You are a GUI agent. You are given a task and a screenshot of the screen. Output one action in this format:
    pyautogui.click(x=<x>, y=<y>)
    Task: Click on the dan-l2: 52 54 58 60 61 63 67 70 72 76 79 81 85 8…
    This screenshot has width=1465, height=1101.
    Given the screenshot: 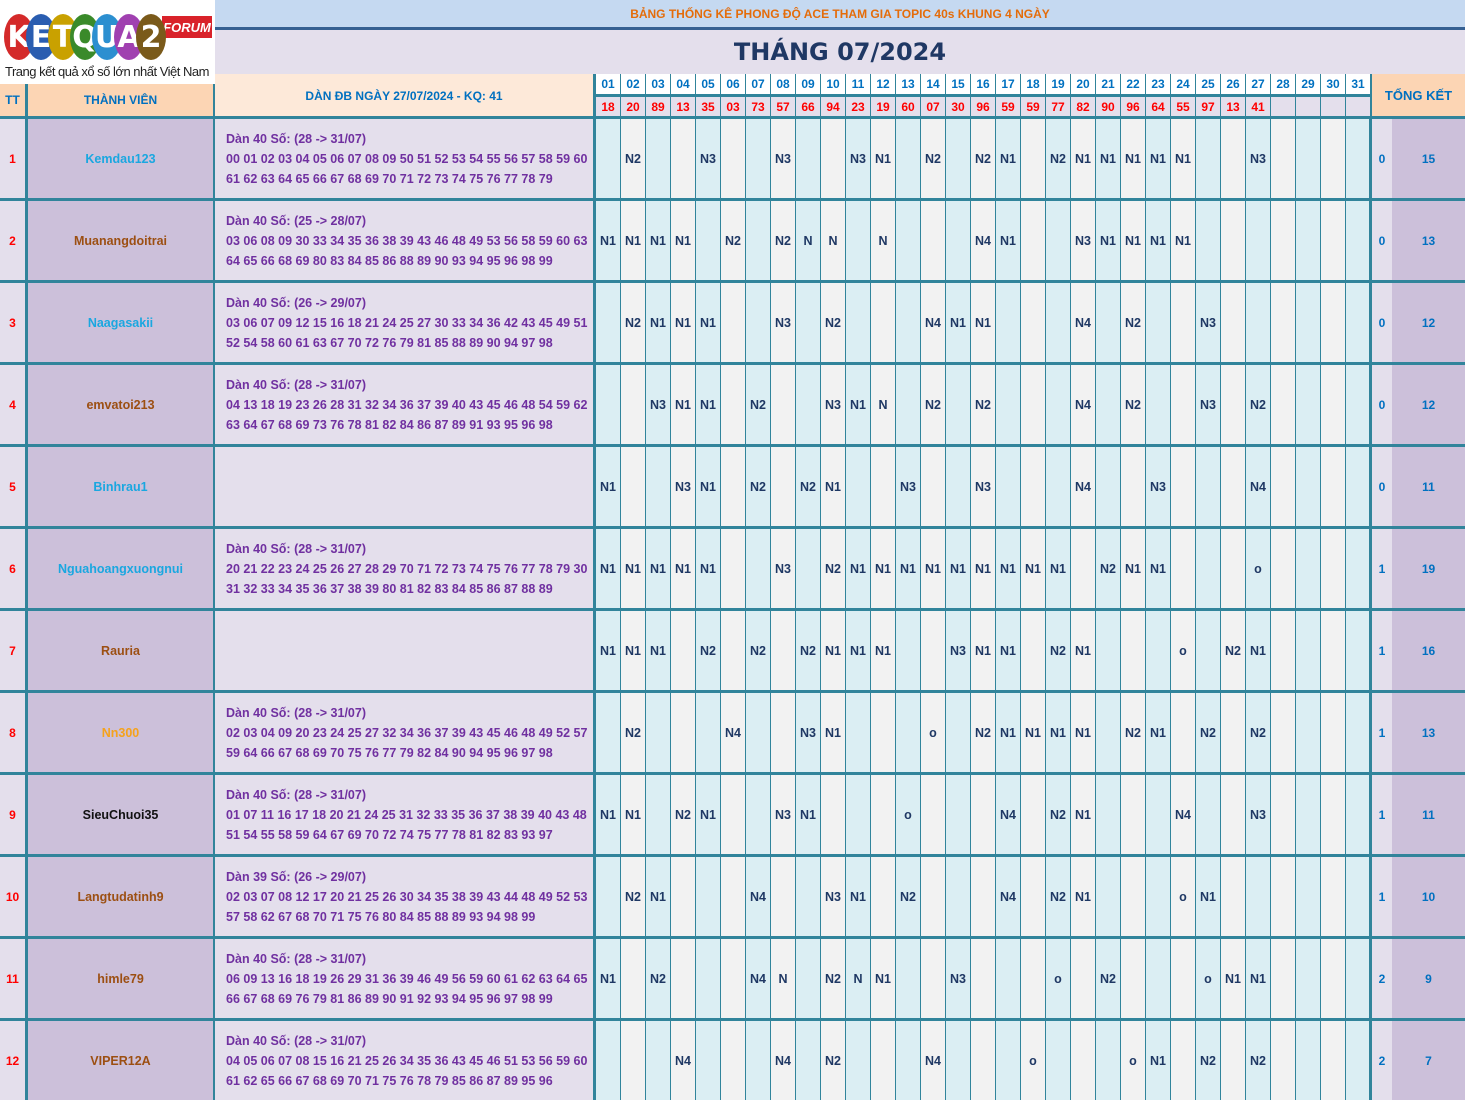 What is the action you would take?
    pyautogui.click(x=389, y=342)
    